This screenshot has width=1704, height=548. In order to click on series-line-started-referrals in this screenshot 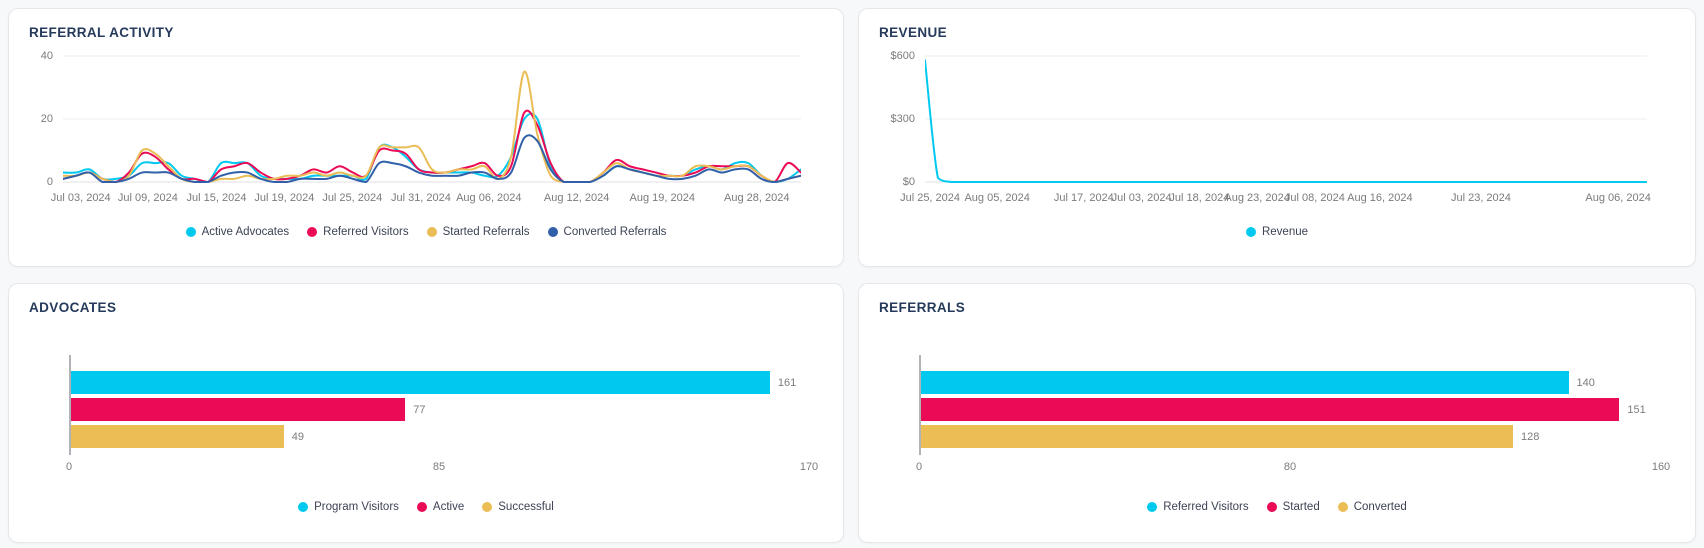, I will do `click(432, 126)`.